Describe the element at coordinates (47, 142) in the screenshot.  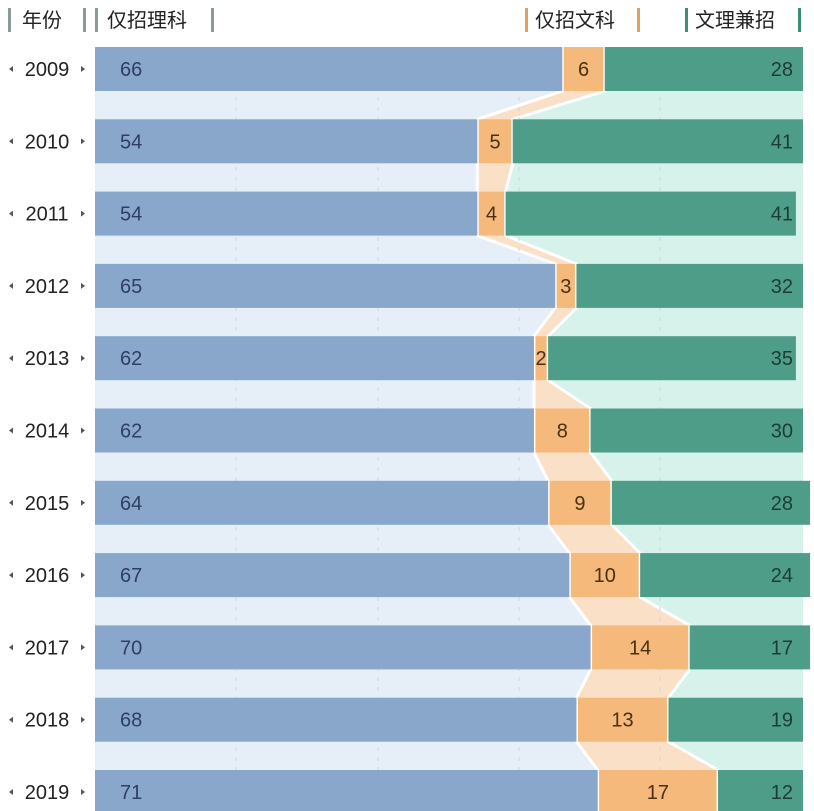
I see `year-label: 2010` at that location.